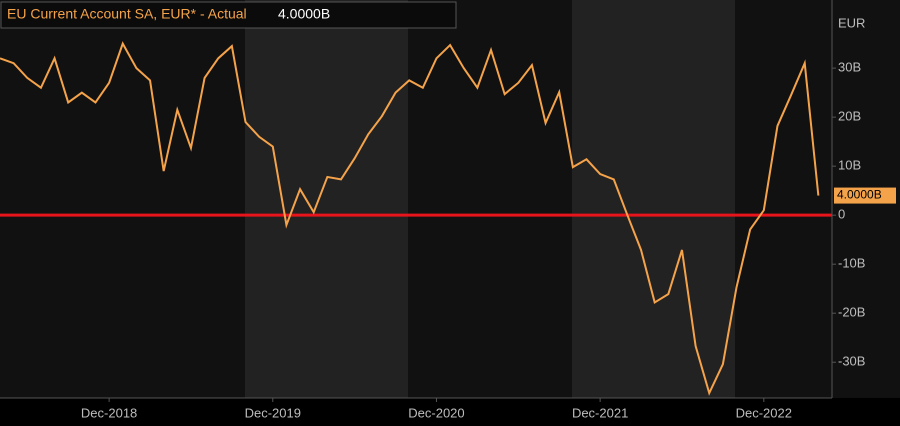 This screenshot has height=426, width=900. I want to click on header-title: EU Current Account SA, EUR* - Actual, so click(127, 14).